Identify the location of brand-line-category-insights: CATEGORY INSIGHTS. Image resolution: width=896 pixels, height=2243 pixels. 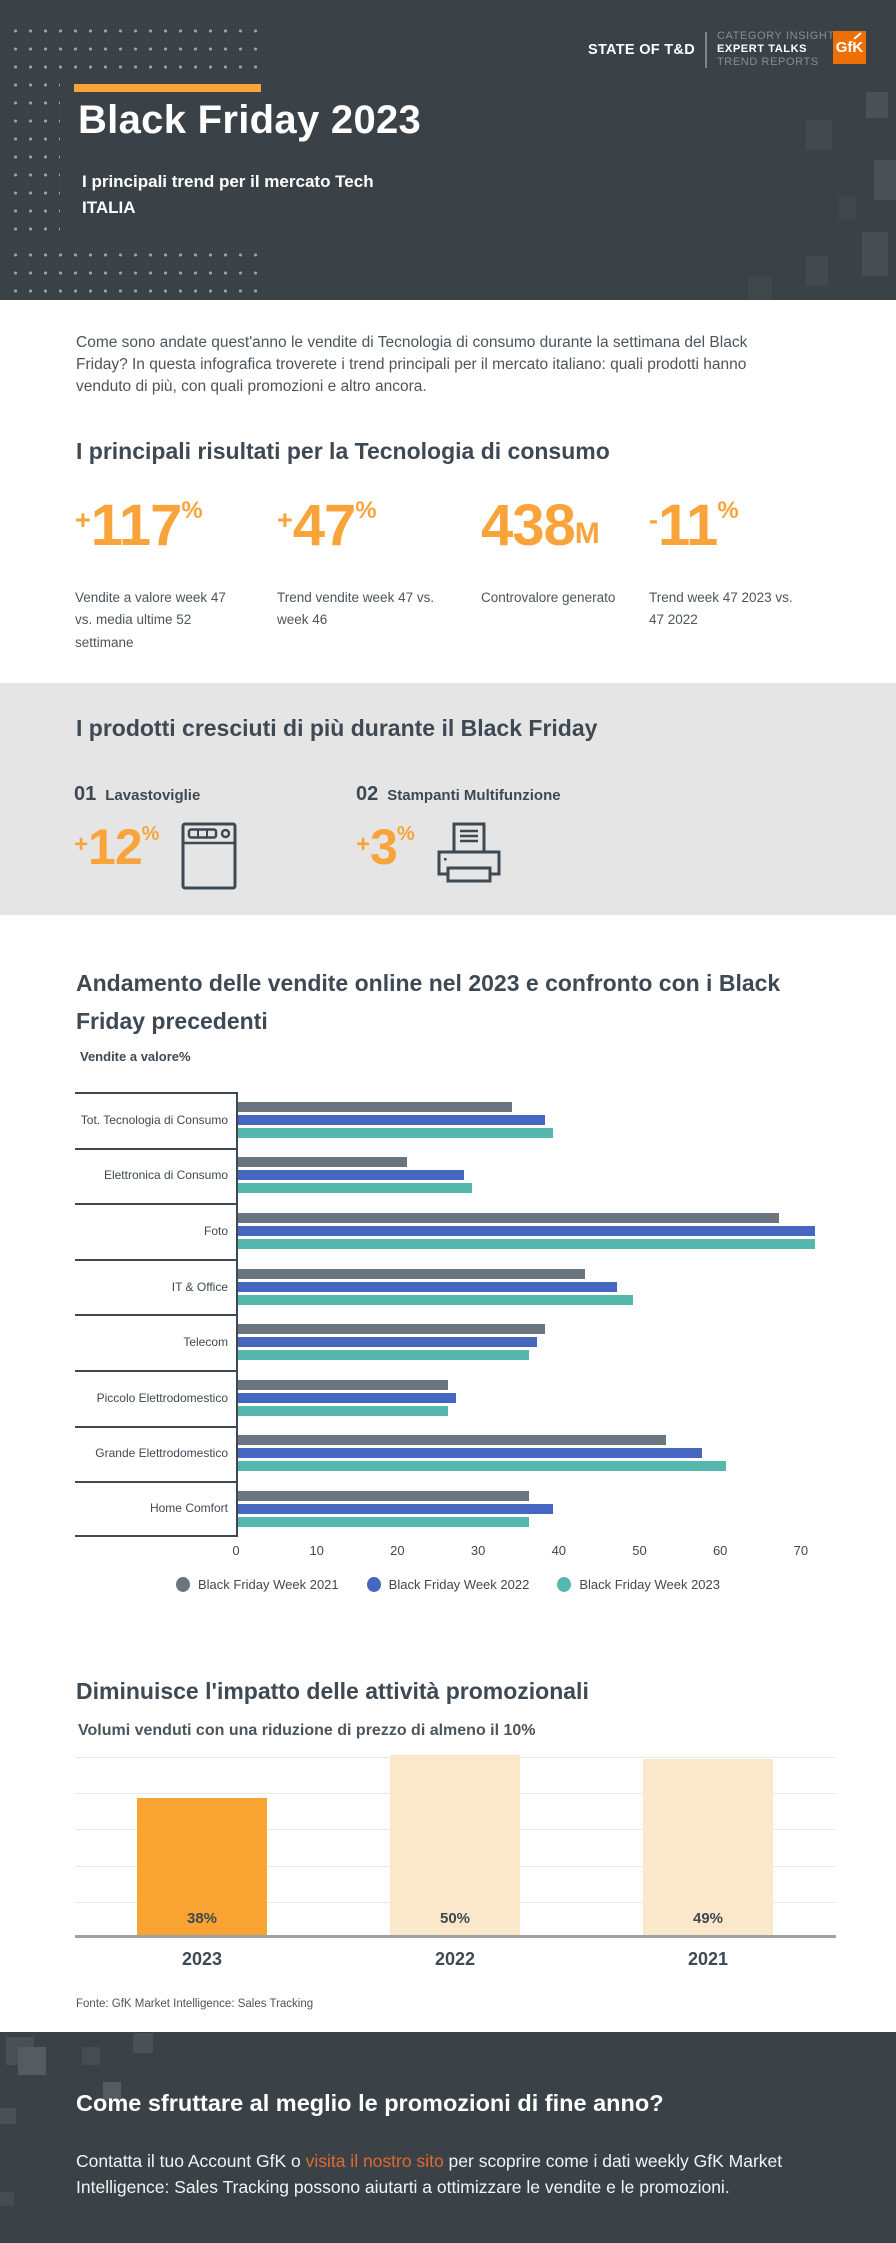
(779, 36).